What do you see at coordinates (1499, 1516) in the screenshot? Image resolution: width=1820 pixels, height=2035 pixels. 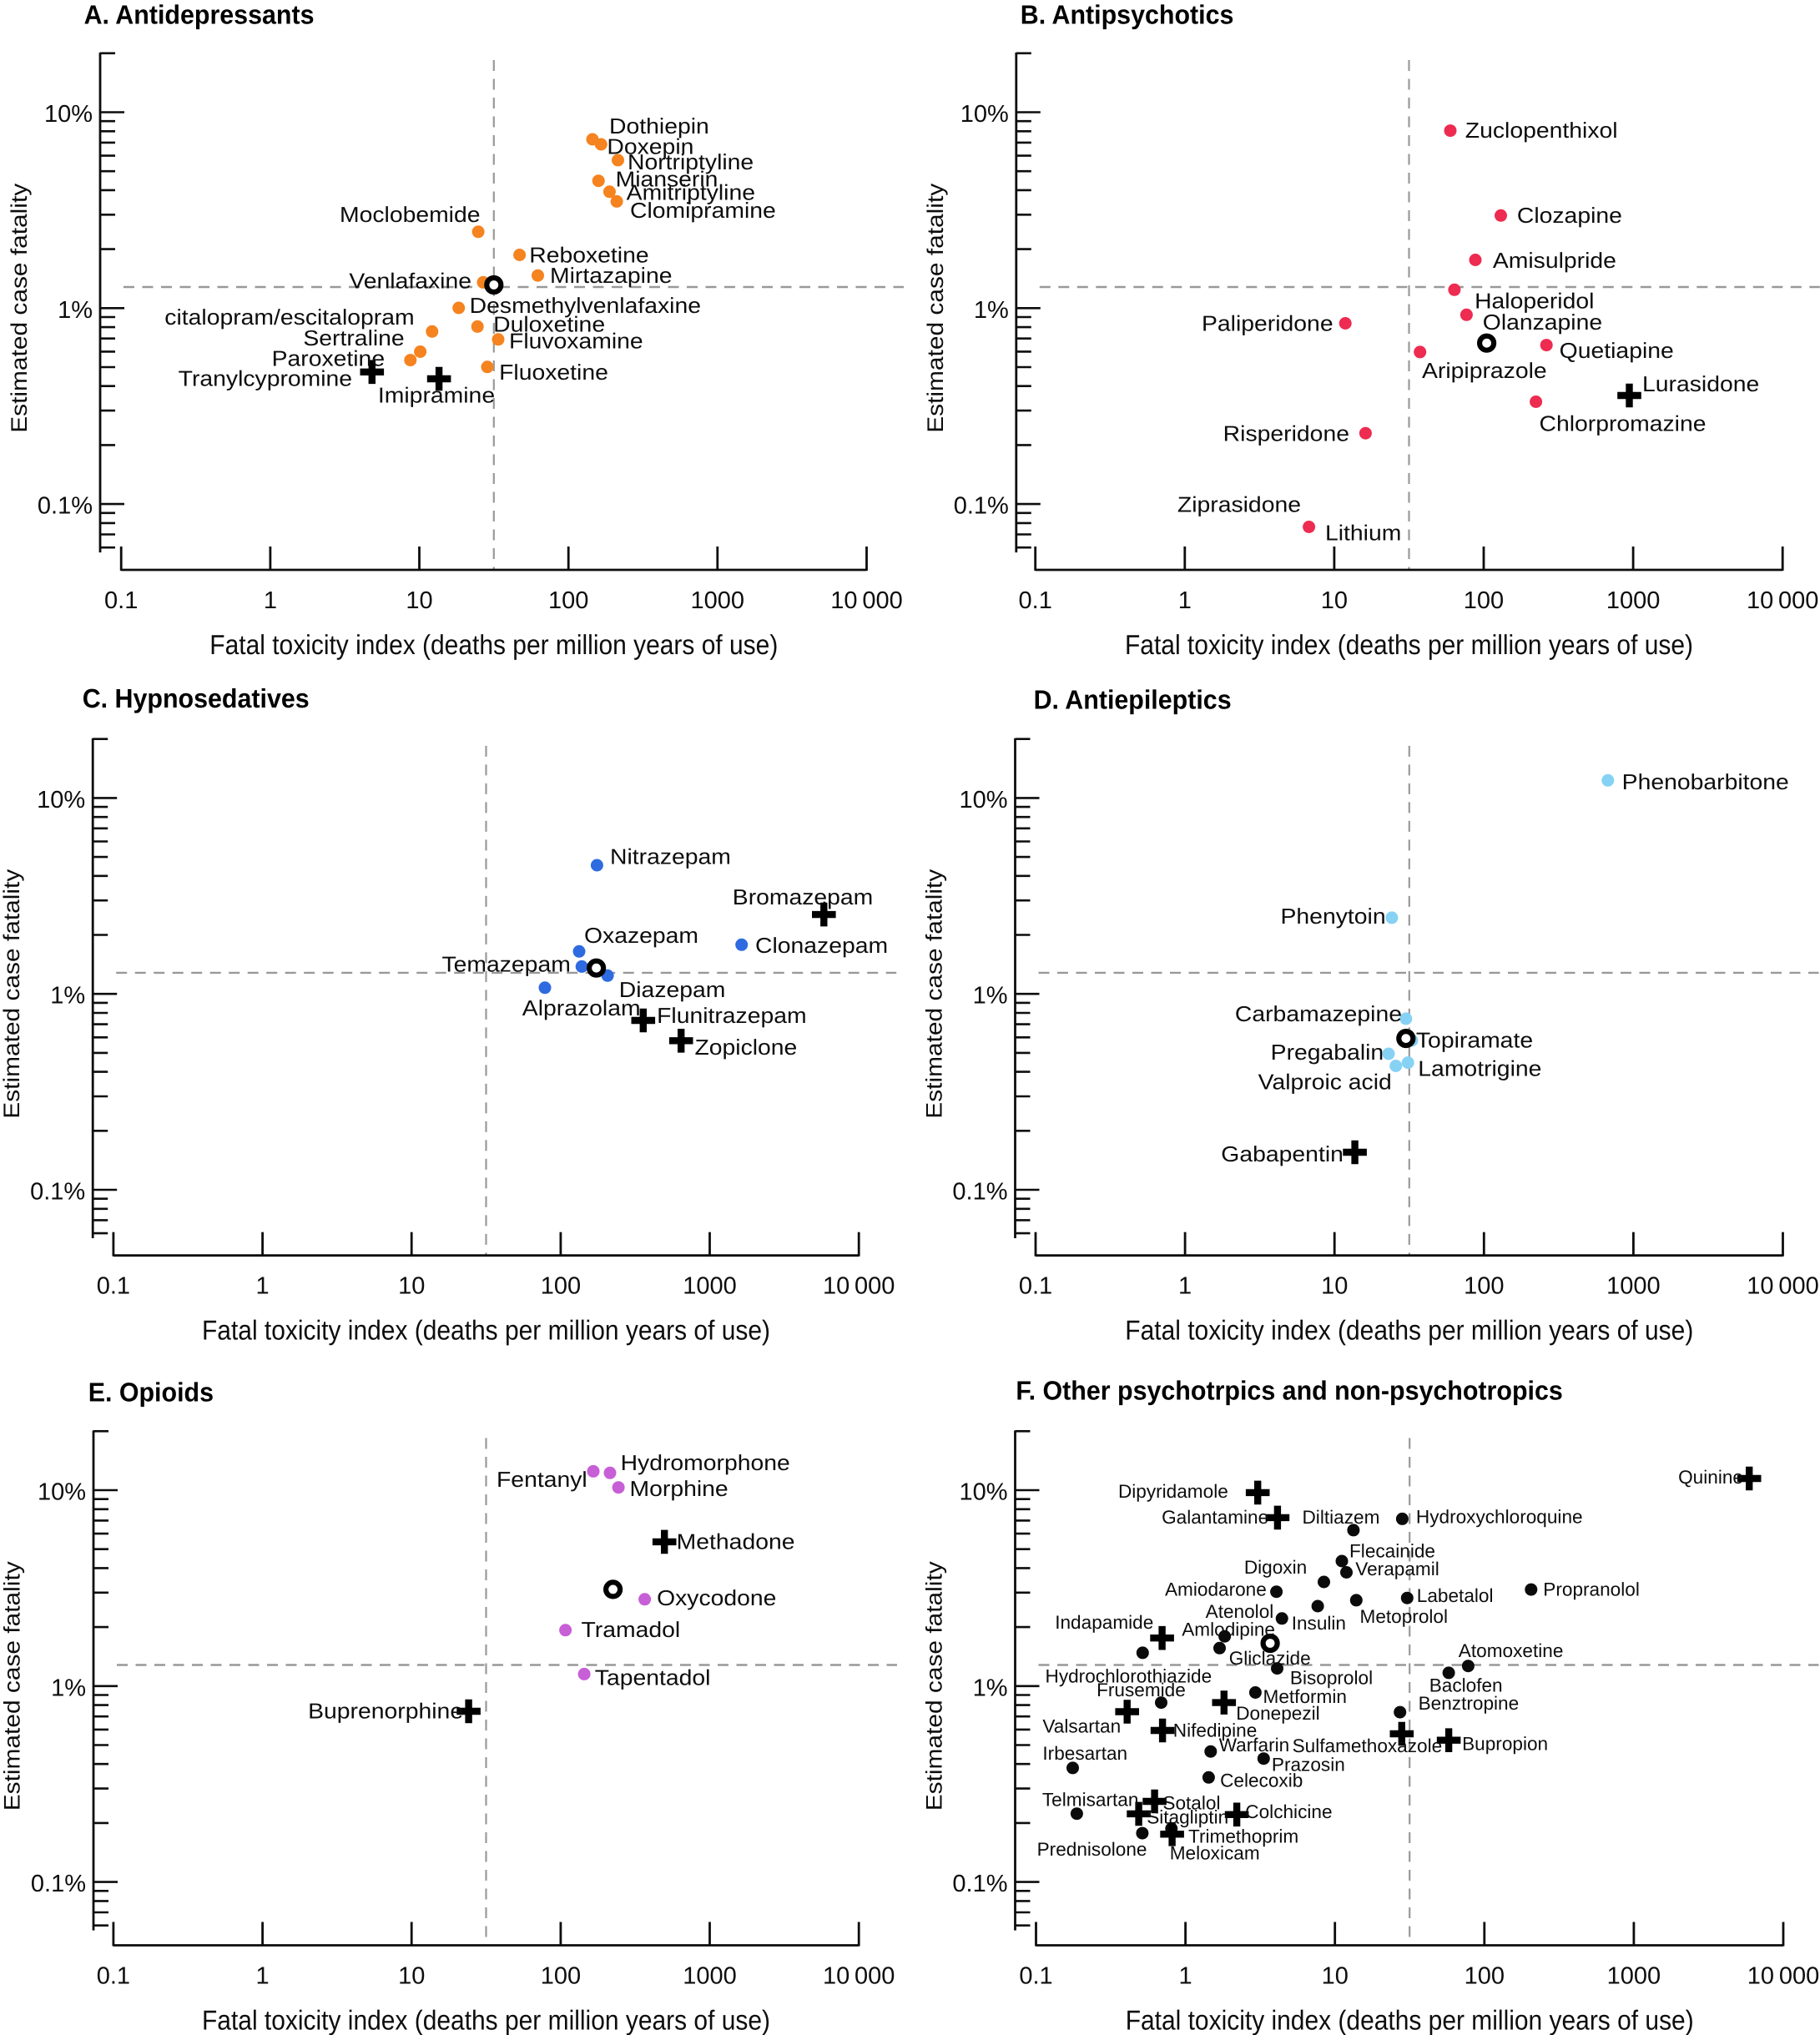 I see `svg-text: Hydroxychloroquine` at bounding box center [1499, 1516].